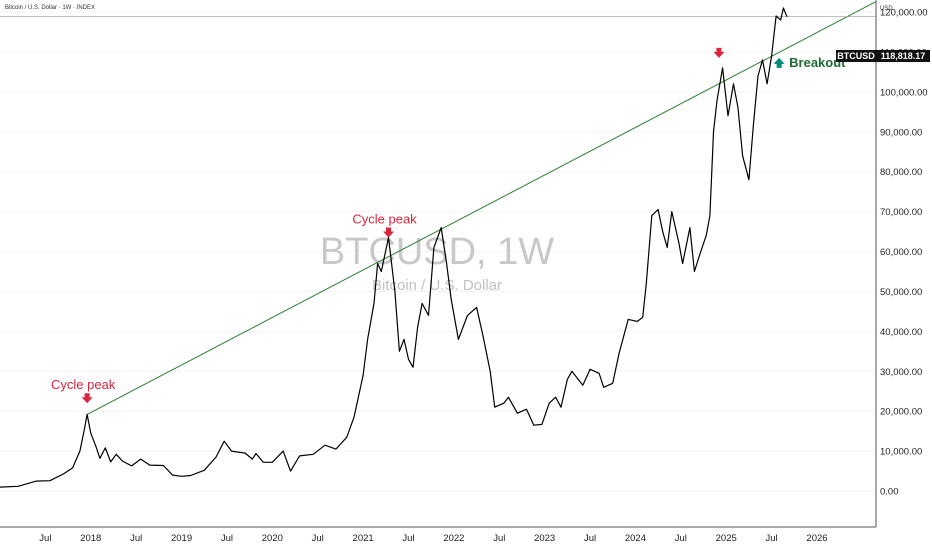 This screenshot has height=550, width=932. What do you see at coordinates (227, 538) in the screenshot?
I see `x-tick-label-4: Jul` at bounding box center [227, 538].